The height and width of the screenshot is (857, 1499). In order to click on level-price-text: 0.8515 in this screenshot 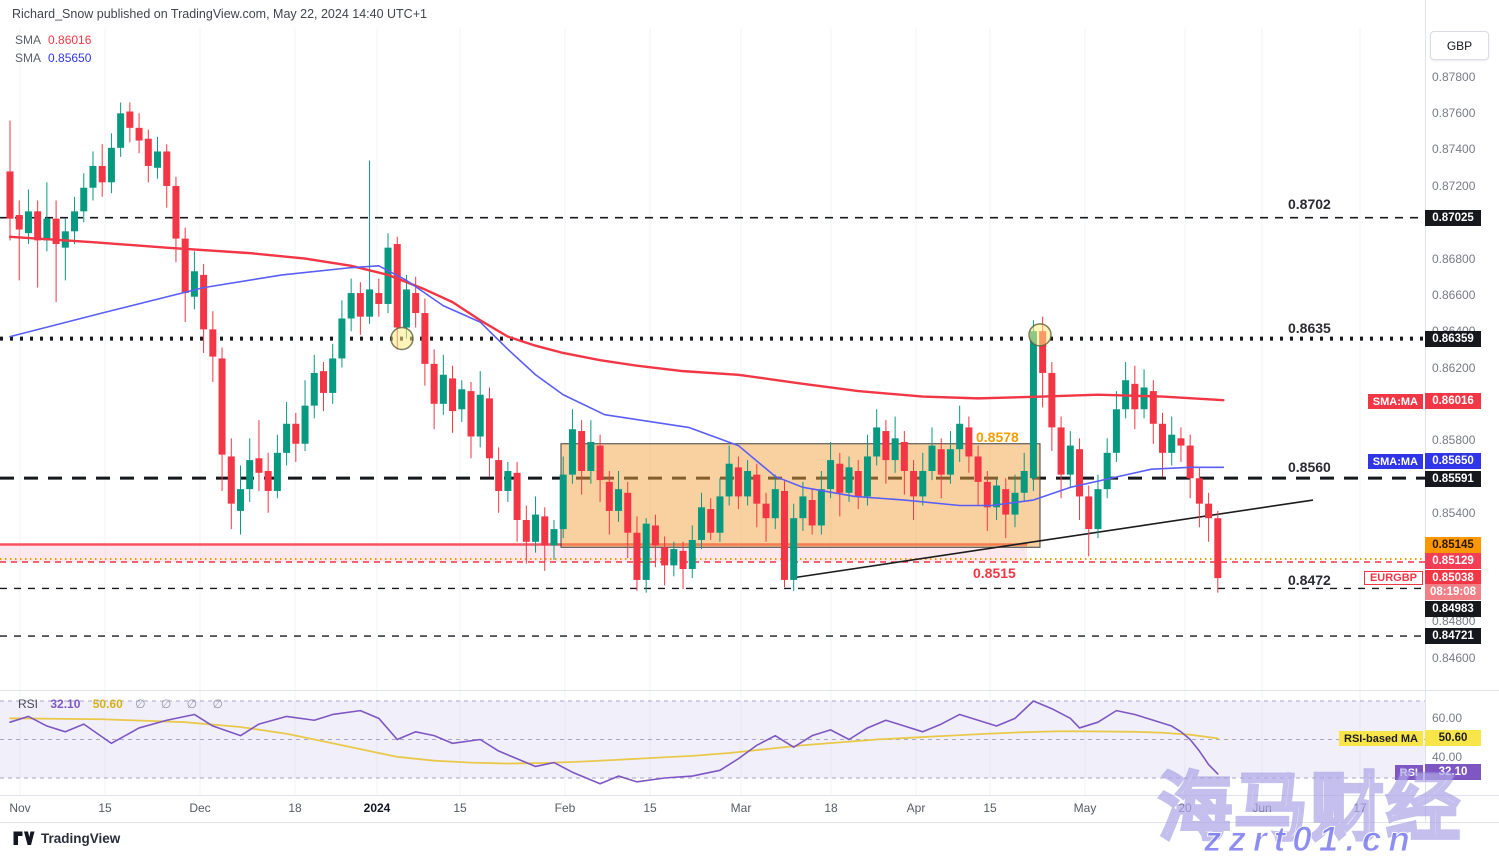, I will do `click(994, 573)`.